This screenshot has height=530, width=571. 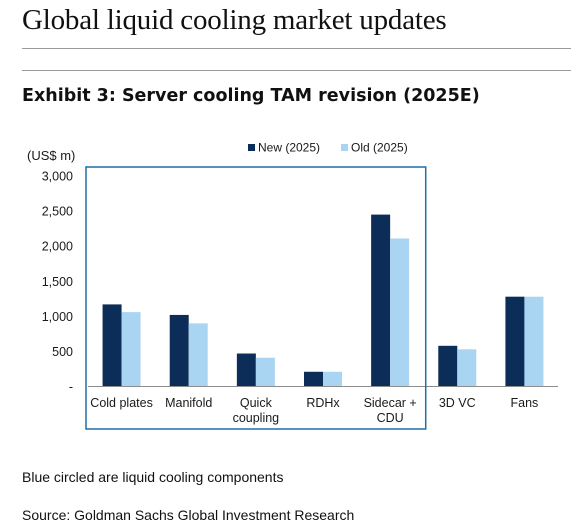 I want to click on x-tick-label: Manifold, so click(x=188, y=403).